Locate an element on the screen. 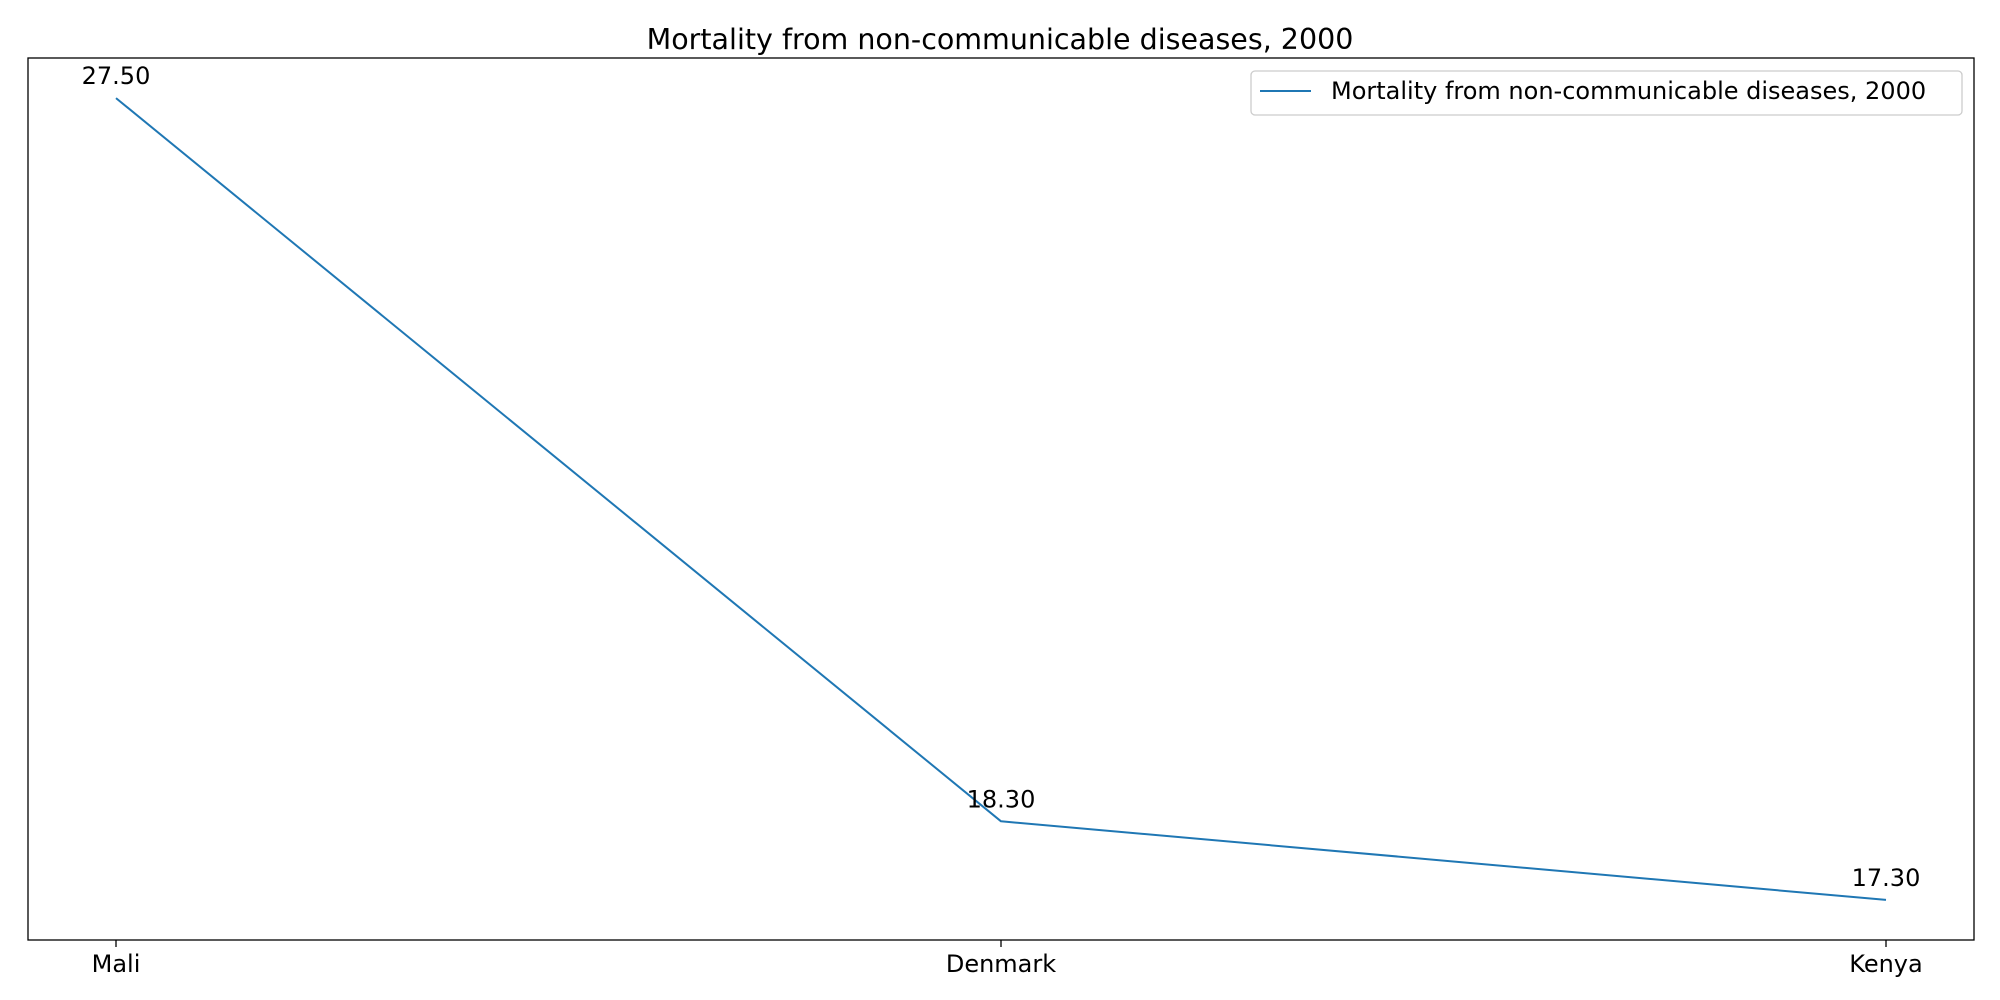 The width and height of the screenshot is (2000, 1000). legend-box is located at coordinates (1606, 93).